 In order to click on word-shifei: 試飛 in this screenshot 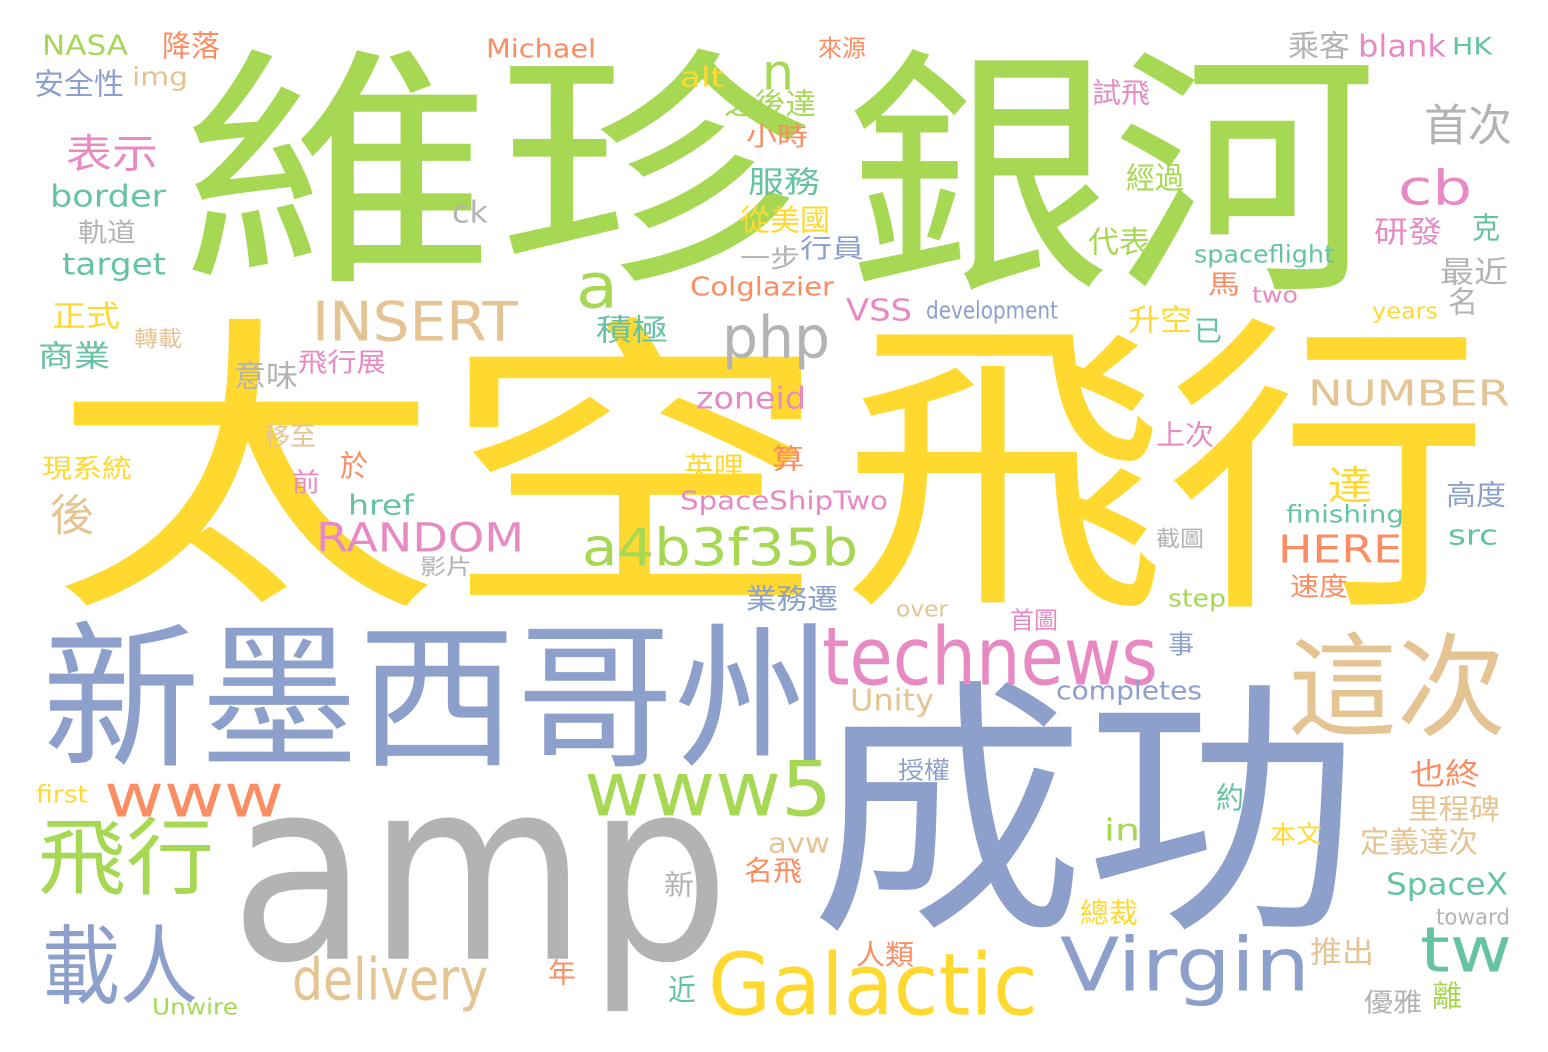, I will do `click(1121, 94)`.